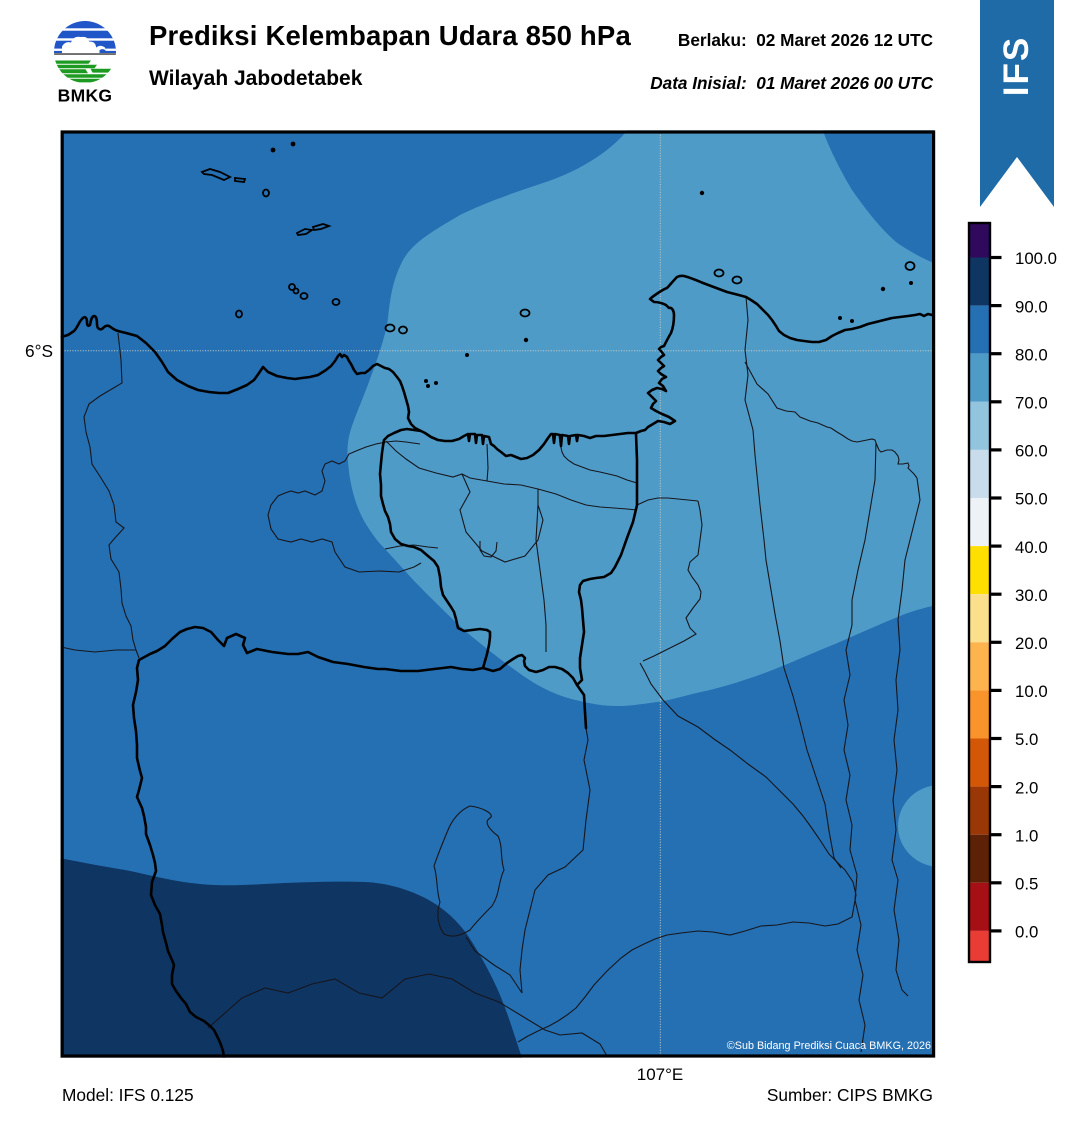  What do you see at coordinates (1031, 451) in the screenshot?
I see `svg-text: 60.0` at bounding box center [1031, 451].